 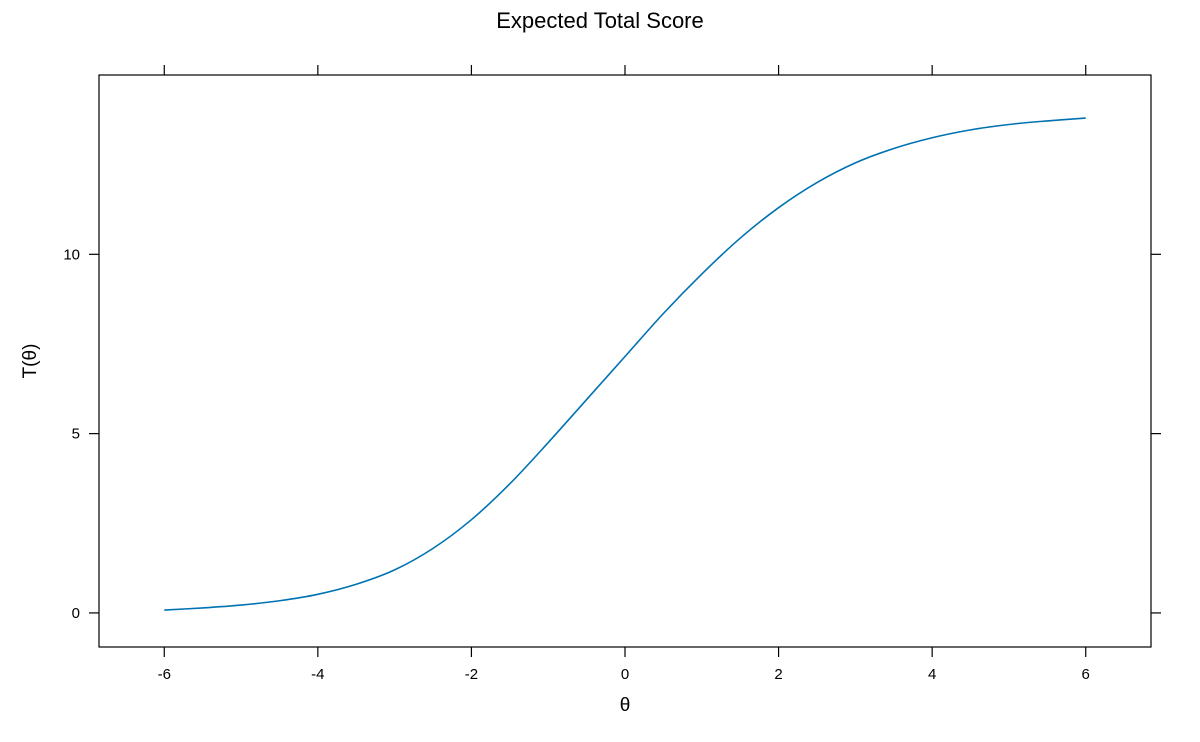 What do you see at coordinates (471, 674) in the screenshot?
I see `x-tick-label: -2` at bounding box center [471, 674].